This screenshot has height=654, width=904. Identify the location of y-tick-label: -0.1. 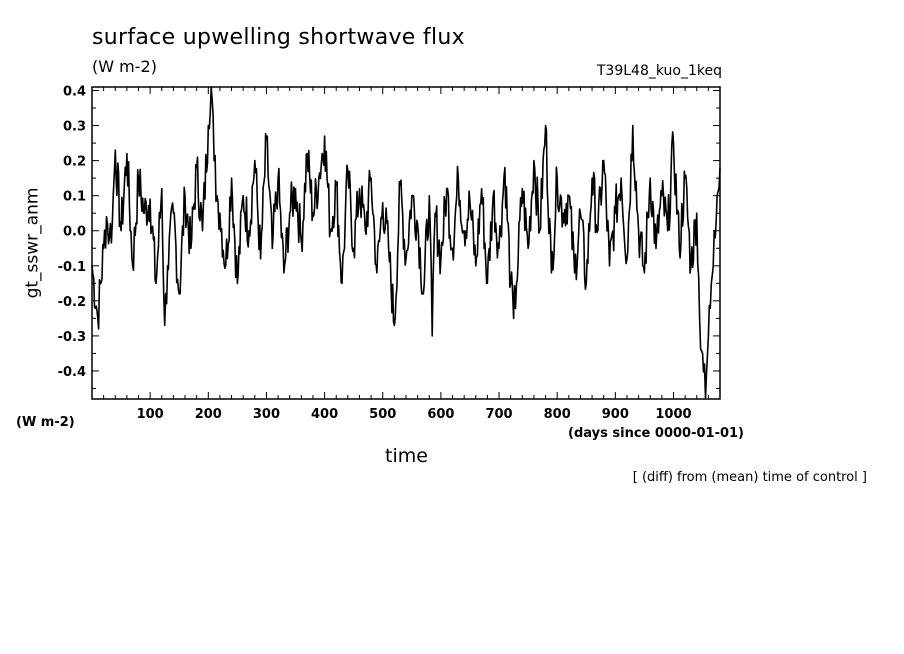
(72, 267).